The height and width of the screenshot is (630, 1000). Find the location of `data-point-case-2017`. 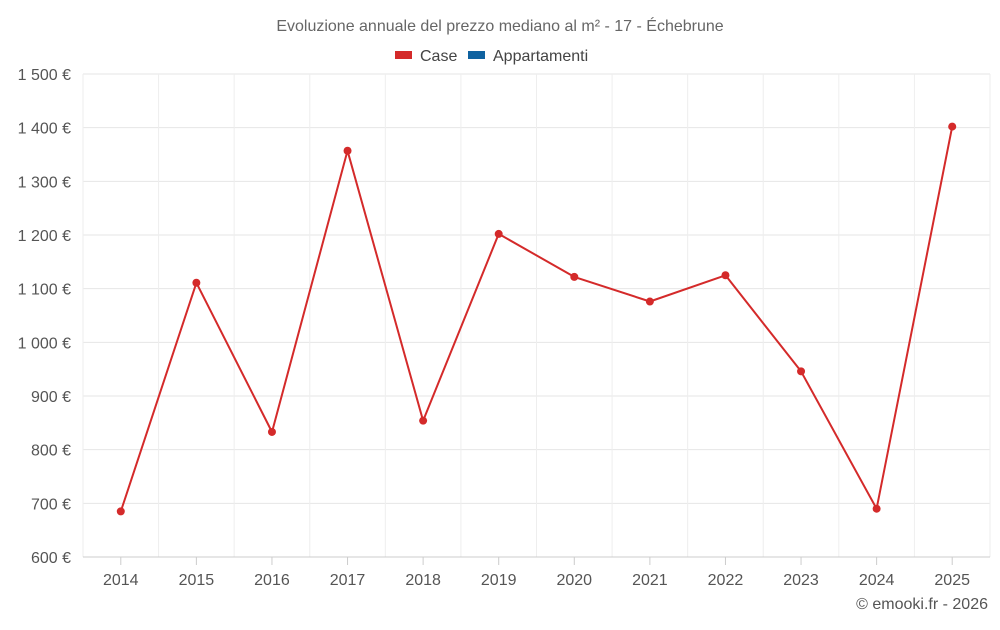

data-point-case-2017 is located at coordinates (347, 150).